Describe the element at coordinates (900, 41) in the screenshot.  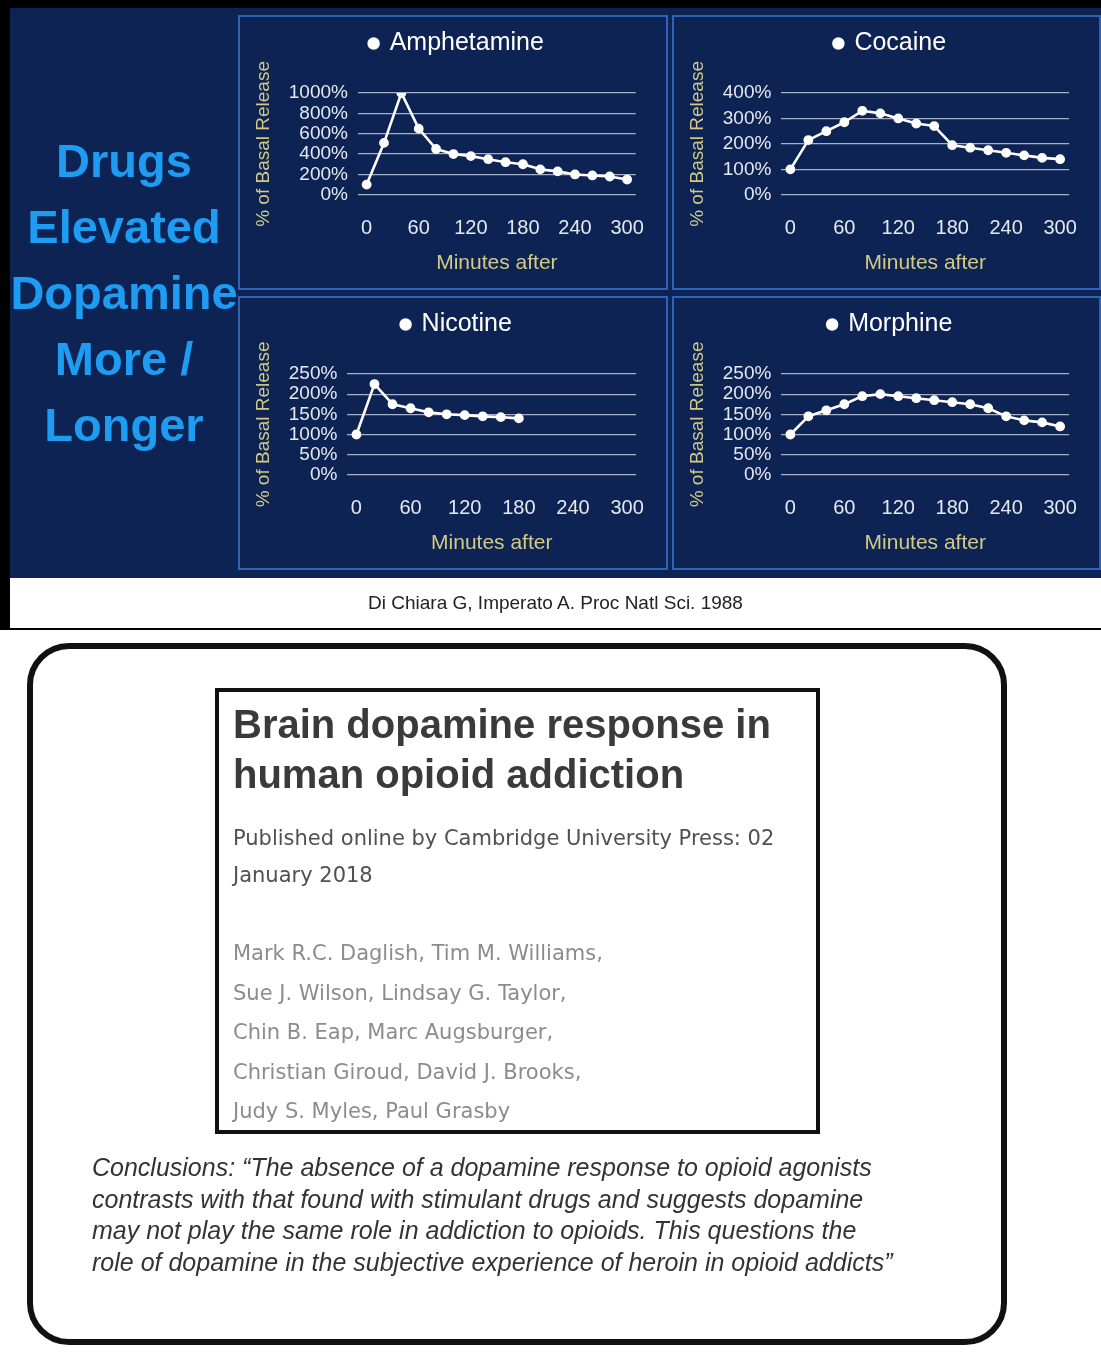
I see `legend-label: Cocaine` at that location.